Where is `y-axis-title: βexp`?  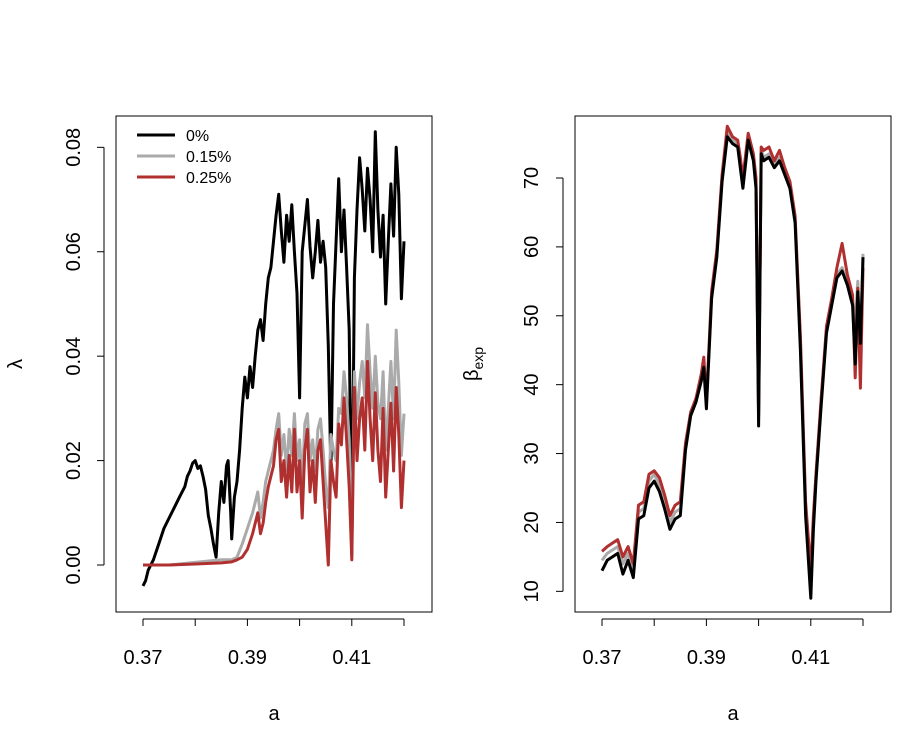 y-axis-title: βexp is located at coordinates (473, 364).